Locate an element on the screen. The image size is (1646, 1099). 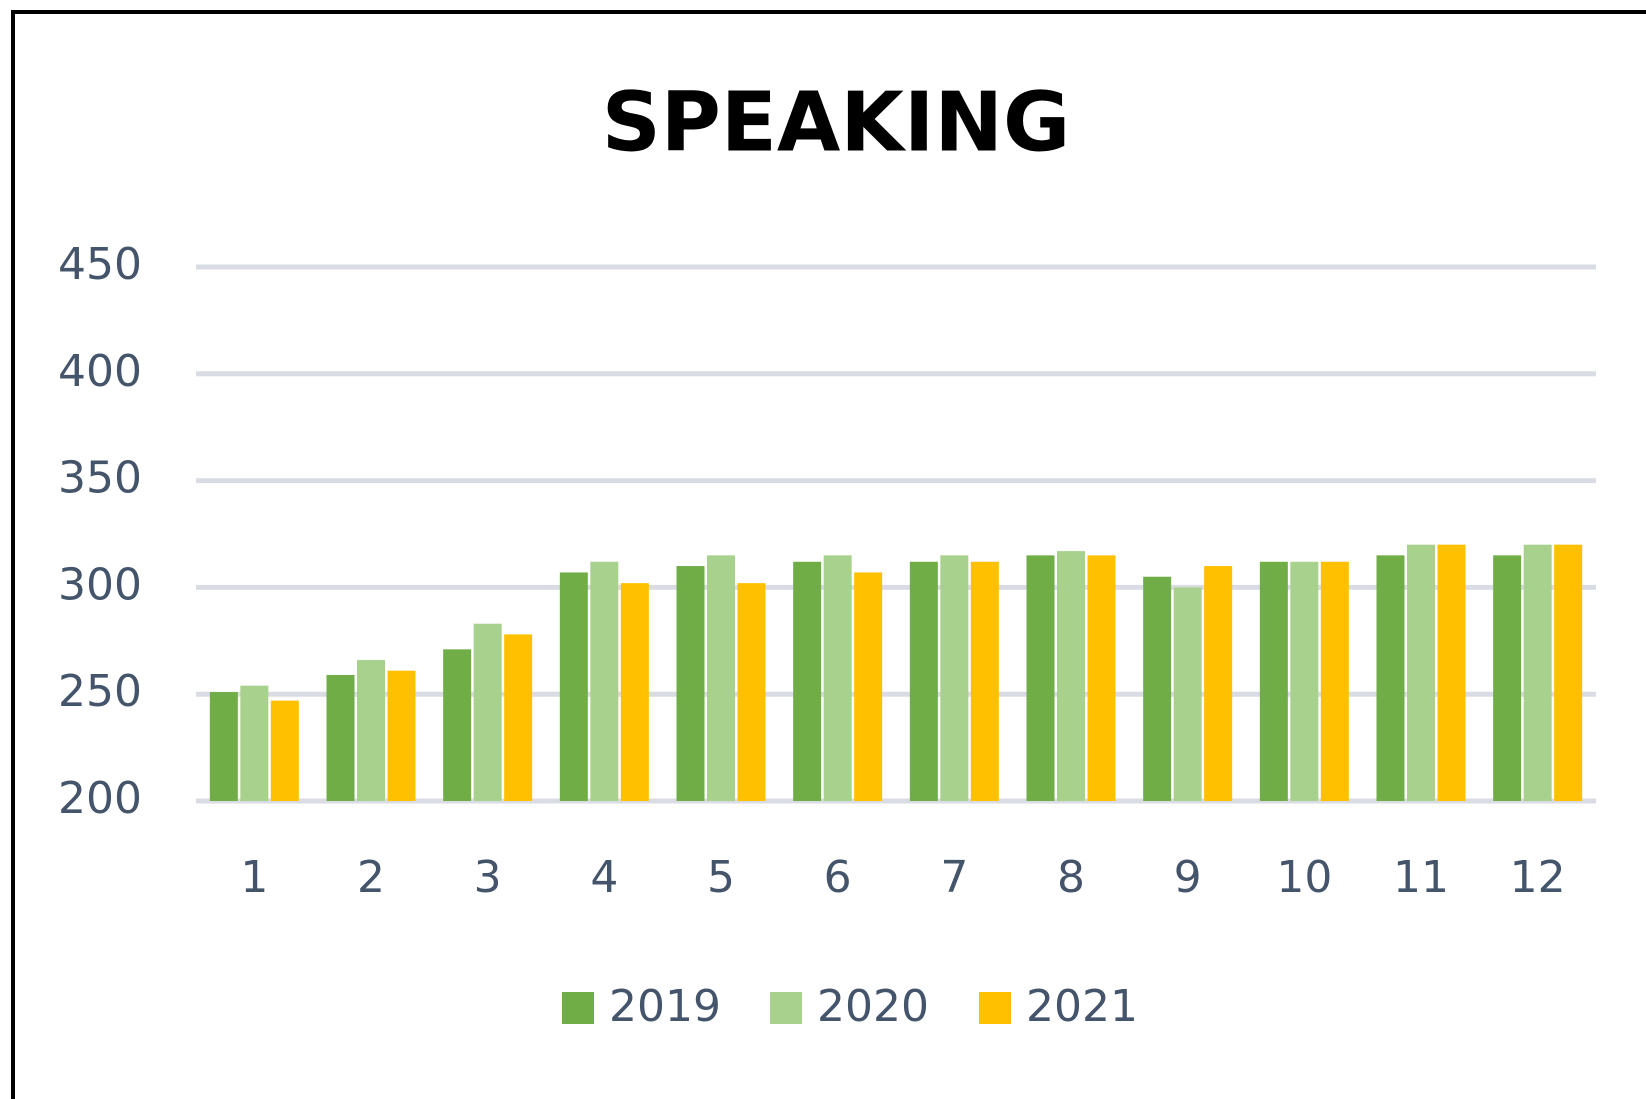
y-tick-label: 250 is located at coordinates (100, 691).